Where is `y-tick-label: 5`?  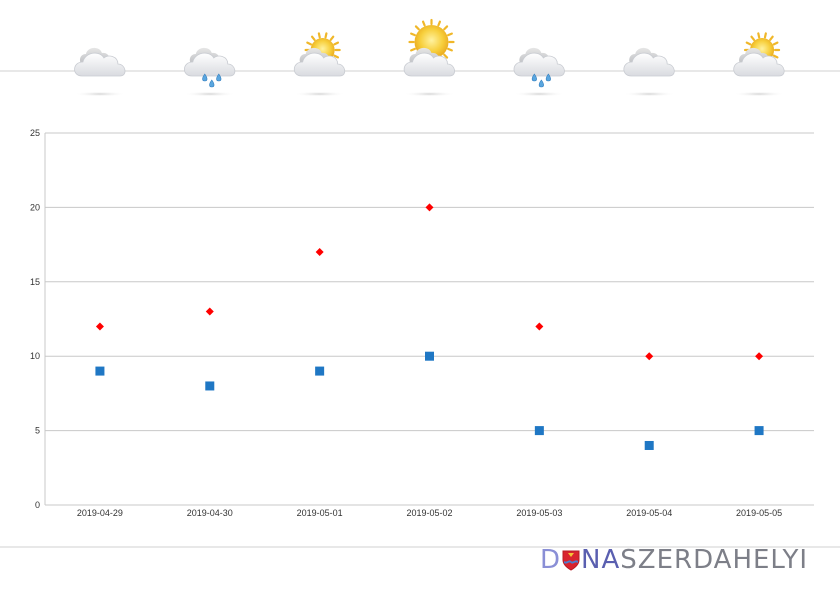
y-tick-label: 5 is located at coordinates (37, 431).